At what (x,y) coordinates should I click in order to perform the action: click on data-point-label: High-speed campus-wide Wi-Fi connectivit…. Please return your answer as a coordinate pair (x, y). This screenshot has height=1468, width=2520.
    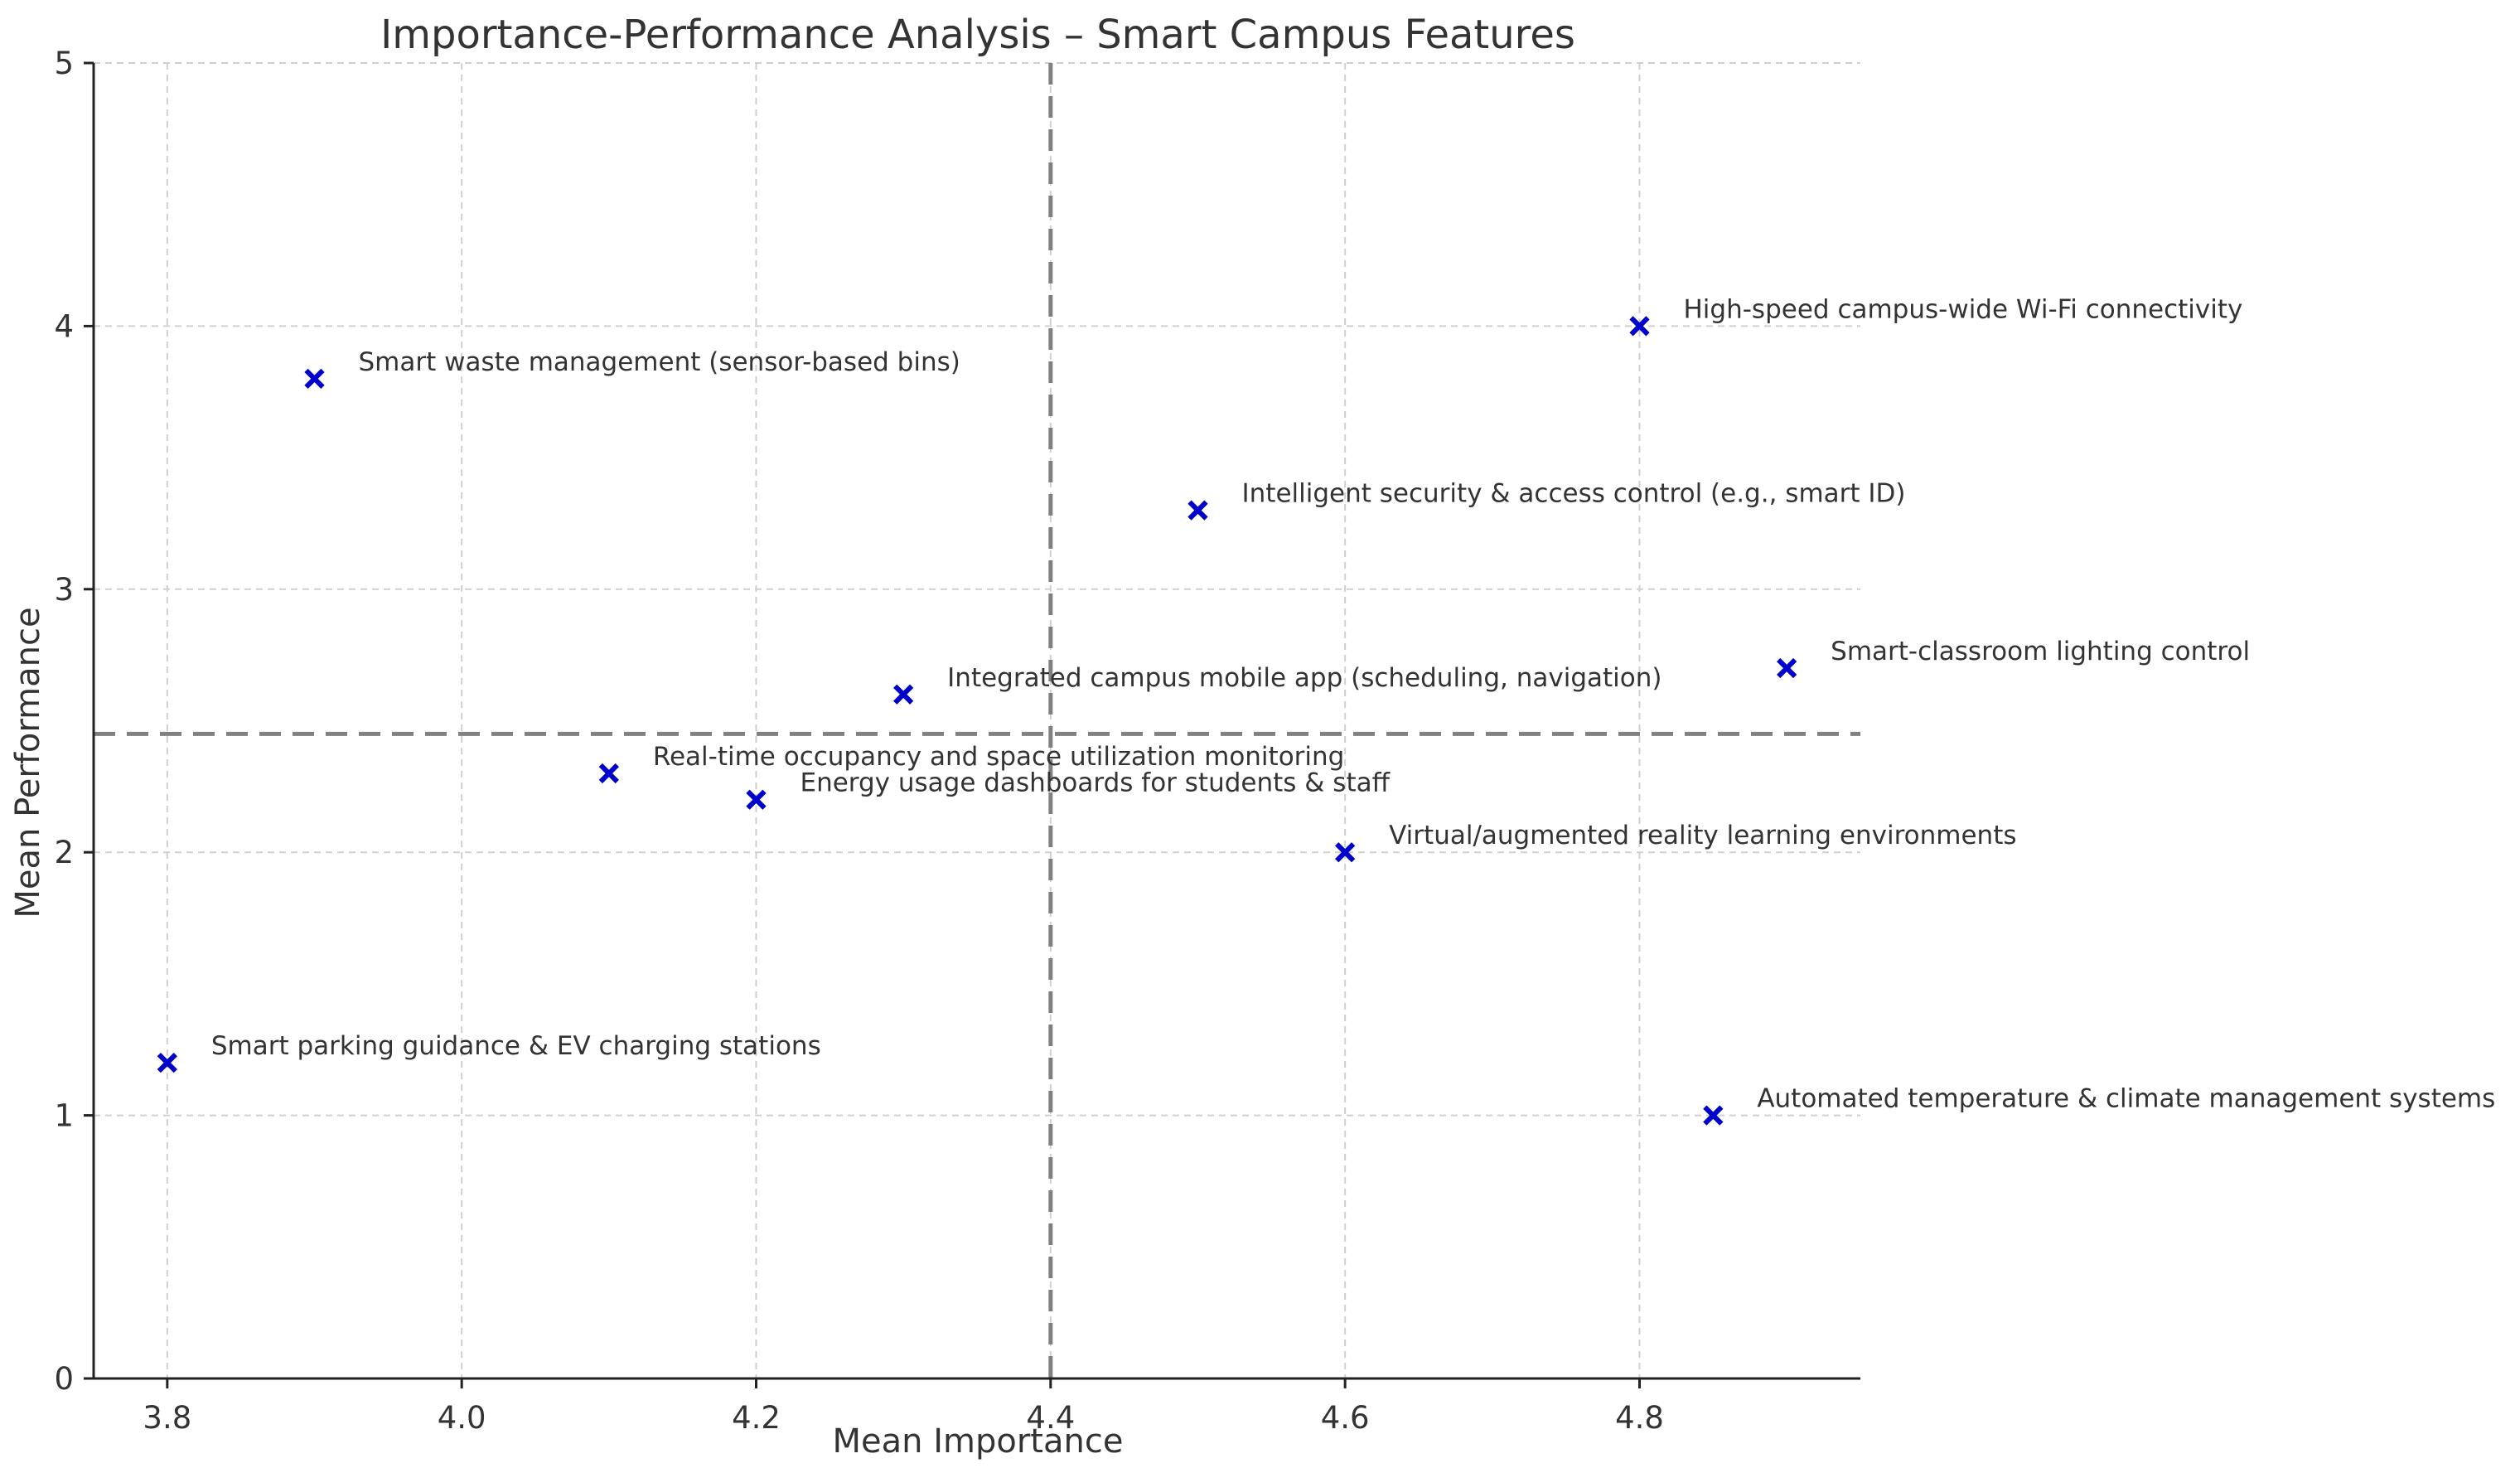
    Looking at the image, I should click on (1963, 309).